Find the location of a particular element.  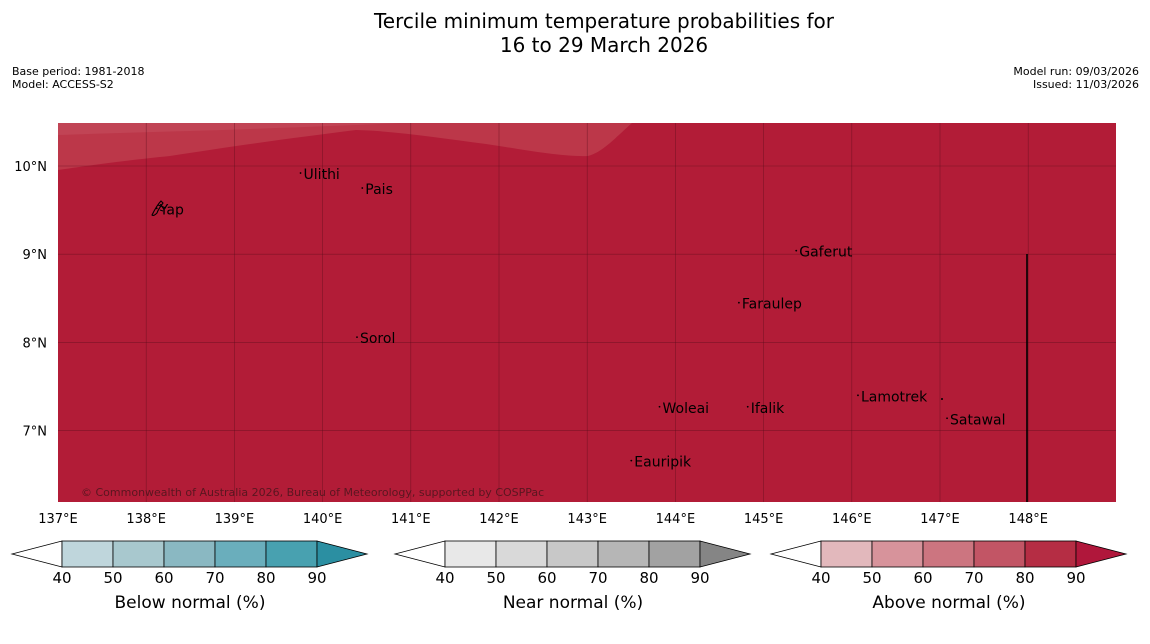

lon-tick-label: 137°E is located at coordinates (58, 519).